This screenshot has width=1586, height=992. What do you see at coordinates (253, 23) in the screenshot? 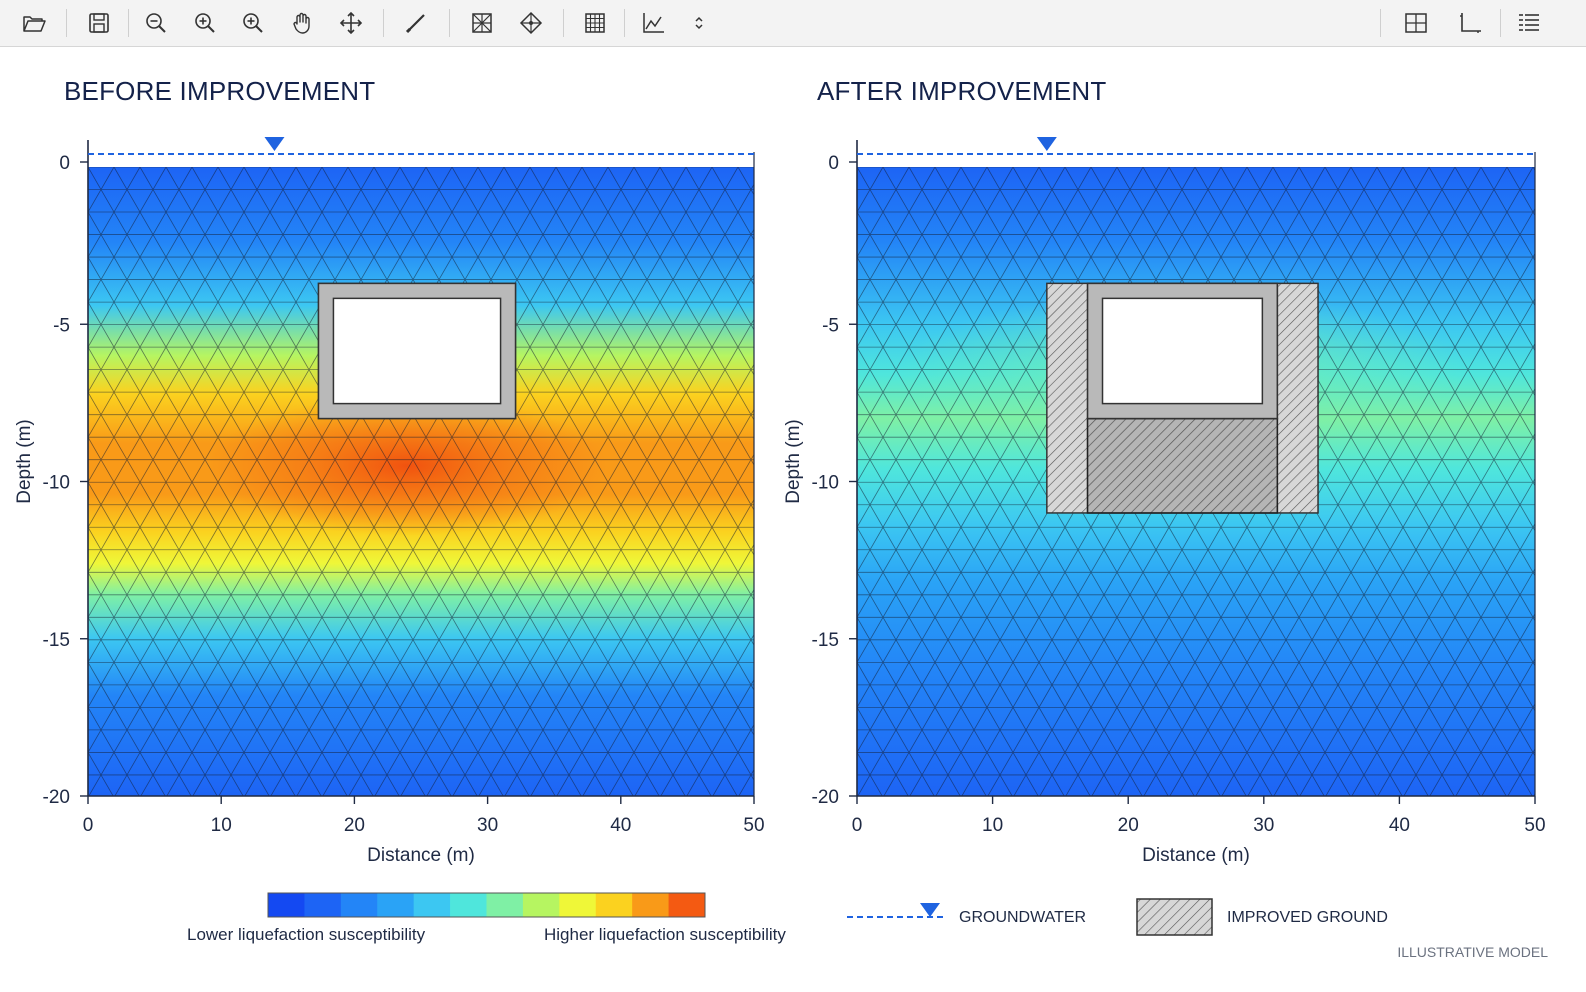
I see `zoom-fit-icon` at bounding box center [253, 23].